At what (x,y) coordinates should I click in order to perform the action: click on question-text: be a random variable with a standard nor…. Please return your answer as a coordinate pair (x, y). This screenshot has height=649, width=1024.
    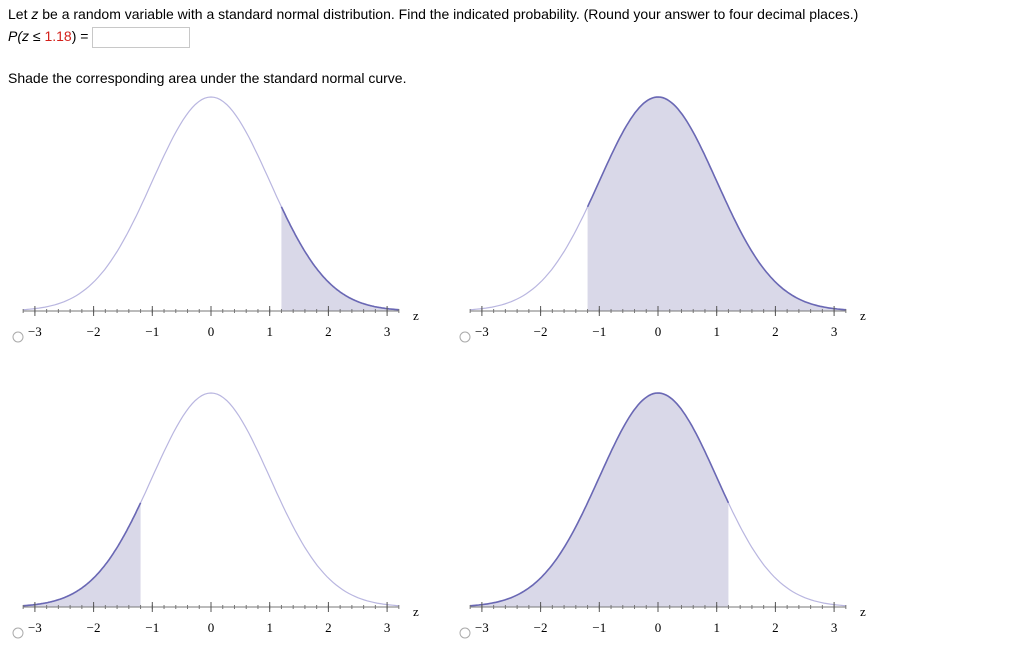
    Looking at the image, I should click on (448, 14).